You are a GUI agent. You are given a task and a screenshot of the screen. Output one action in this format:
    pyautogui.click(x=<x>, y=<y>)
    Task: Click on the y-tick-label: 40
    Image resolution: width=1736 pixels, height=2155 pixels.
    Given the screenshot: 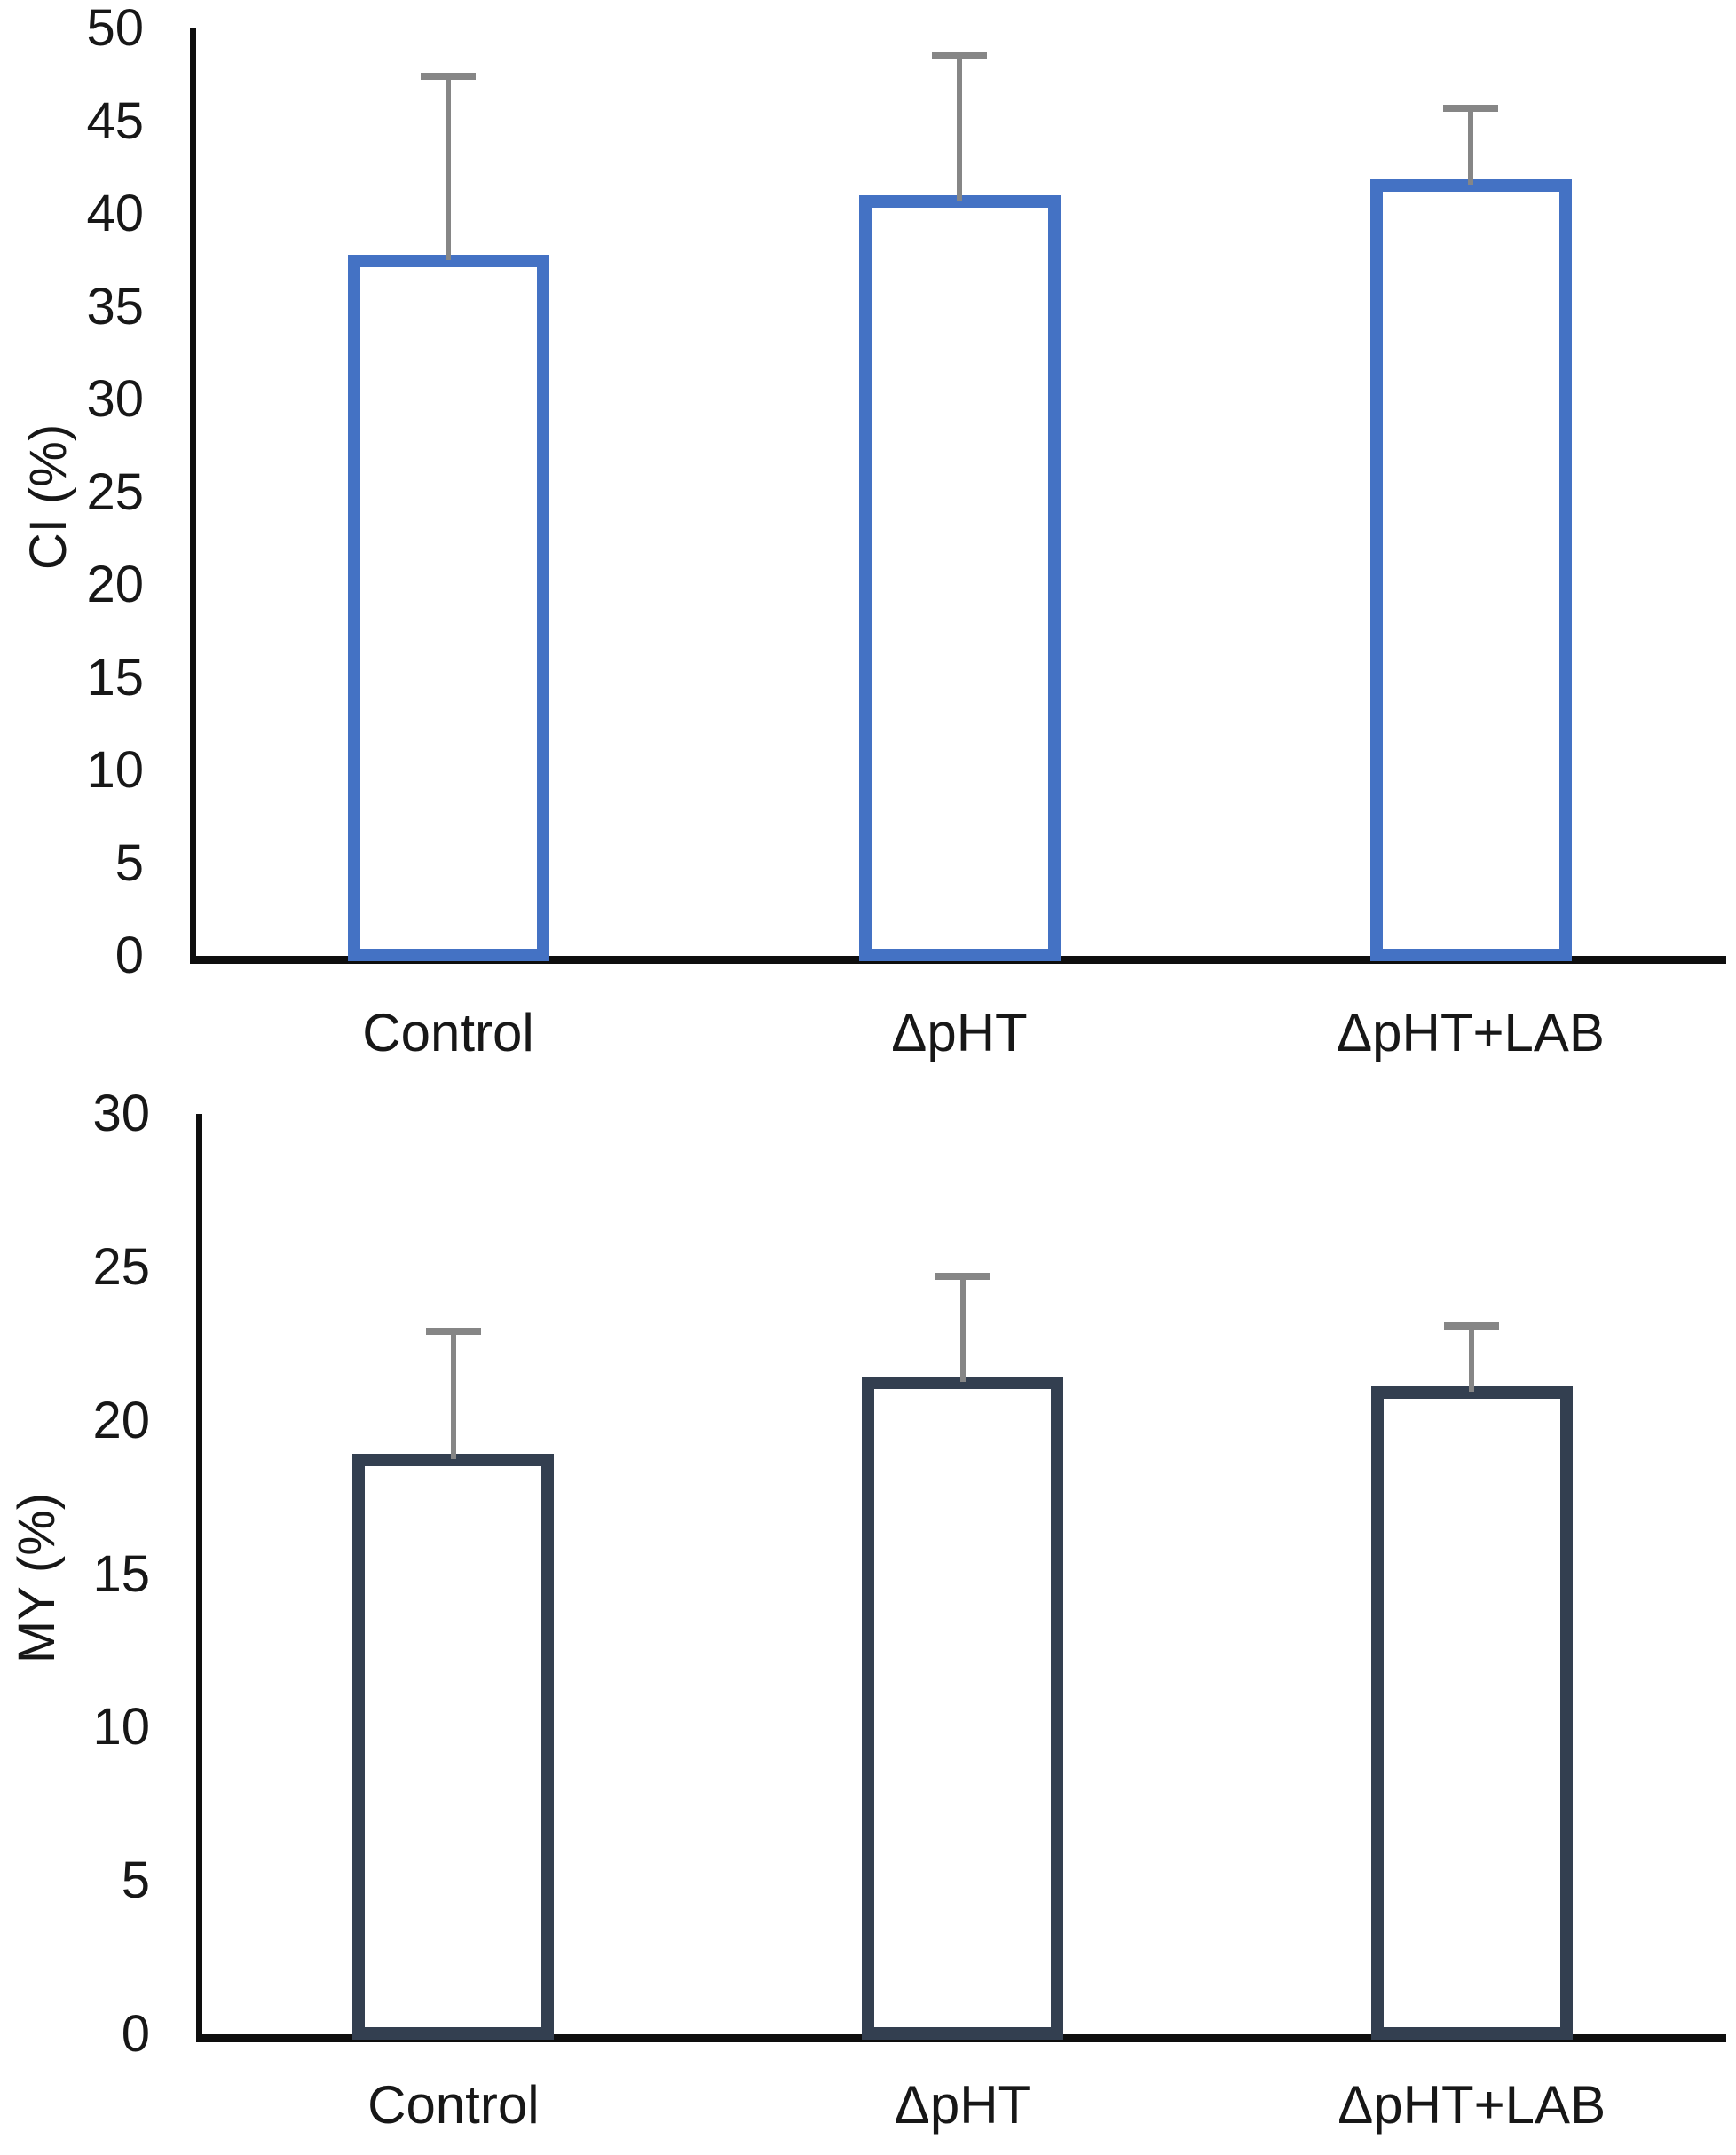 What is the action you would take?
    pyautogui.click(x=115, y=213)
    